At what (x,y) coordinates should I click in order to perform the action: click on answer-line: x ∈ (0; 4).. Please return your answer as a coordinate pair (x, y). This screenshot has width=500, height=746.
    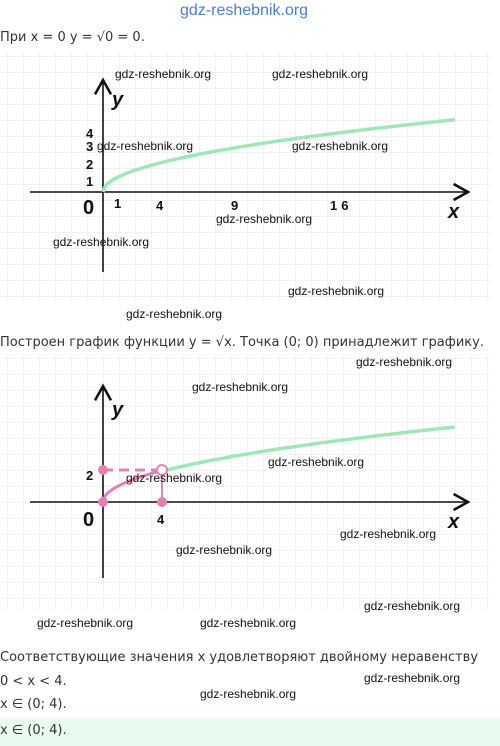
    Looking at the image, I should click on (33, 730).